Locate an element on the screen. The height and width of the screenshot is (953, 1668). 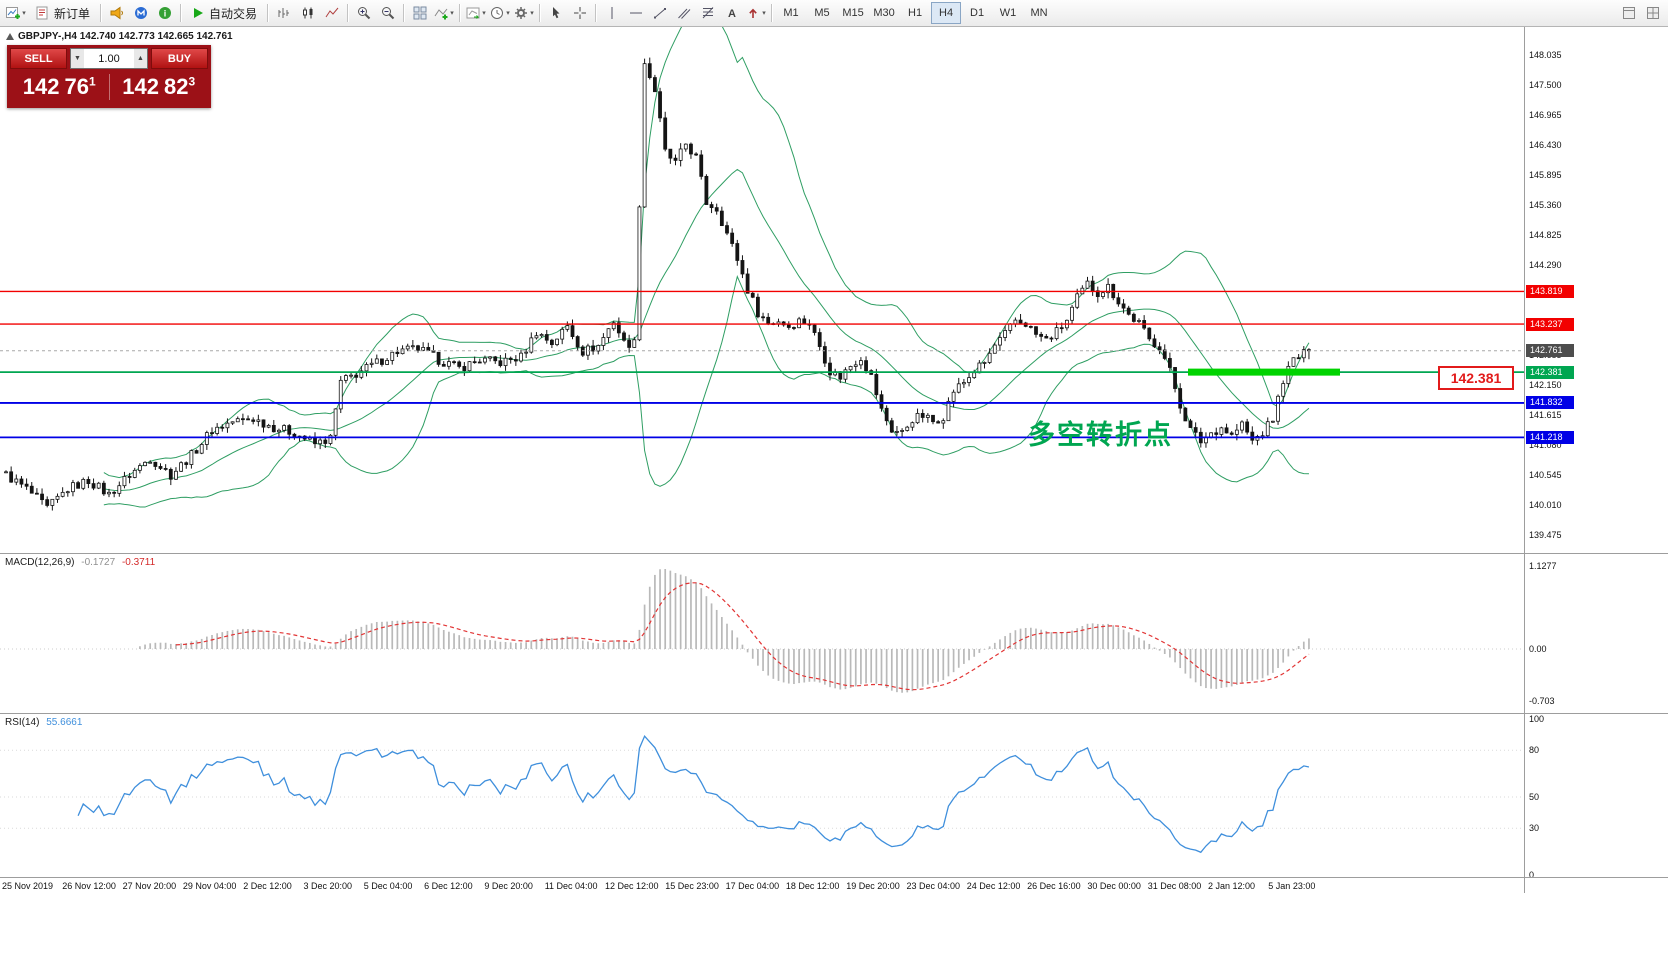
time-scale-label: 29 Nov 04:00 is located at coordinates (209, 886).